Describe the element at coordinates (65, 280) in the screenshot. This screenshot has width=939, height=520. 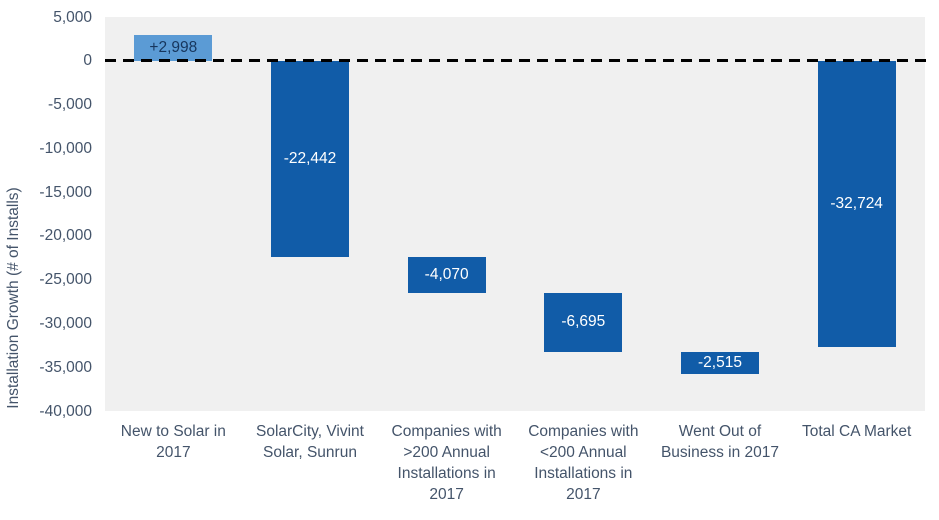
I see `y-tick-label: -25,000` at that location.